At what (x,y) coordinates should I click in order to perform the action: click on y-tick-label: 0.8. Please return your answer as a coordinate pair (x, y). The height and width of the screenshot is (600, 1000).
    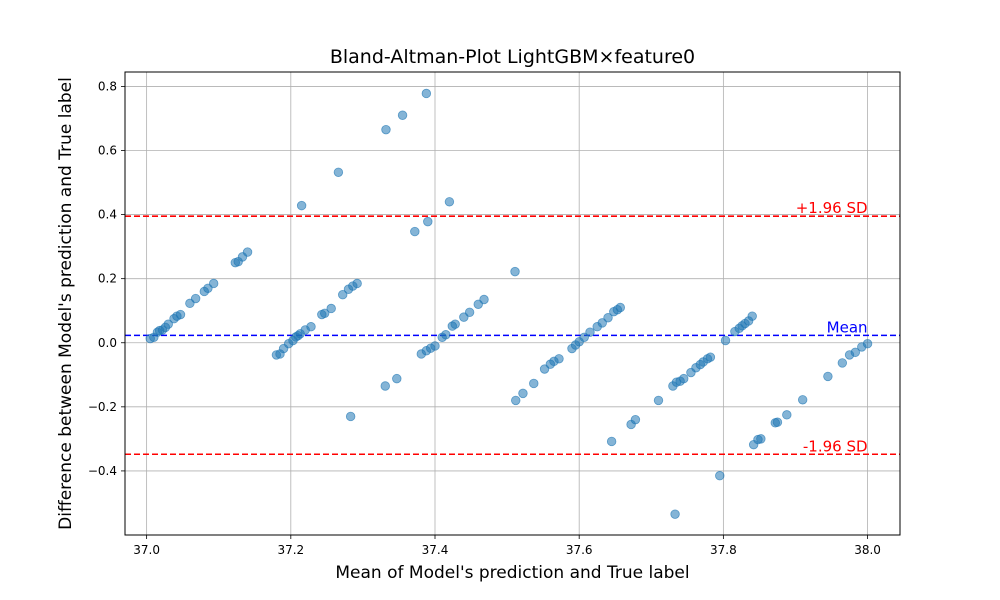
    Looking at the image, I should click on (107, 86).